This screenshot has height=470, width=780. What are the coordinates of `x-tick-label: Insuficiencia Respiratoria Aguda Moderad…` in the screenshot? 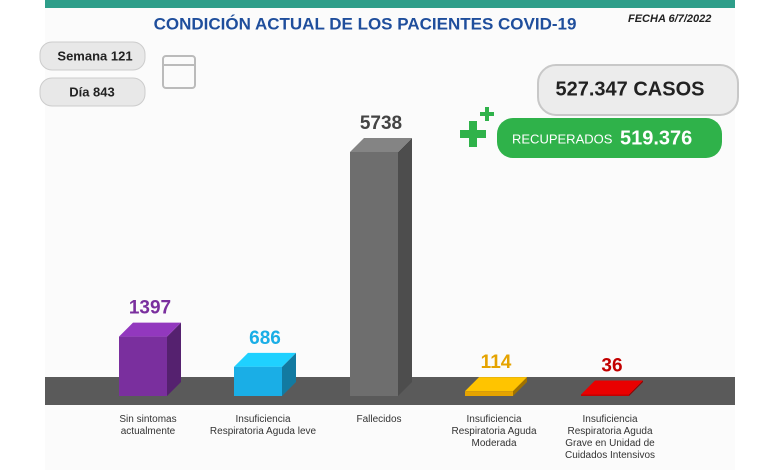 It's located at (494, 431).